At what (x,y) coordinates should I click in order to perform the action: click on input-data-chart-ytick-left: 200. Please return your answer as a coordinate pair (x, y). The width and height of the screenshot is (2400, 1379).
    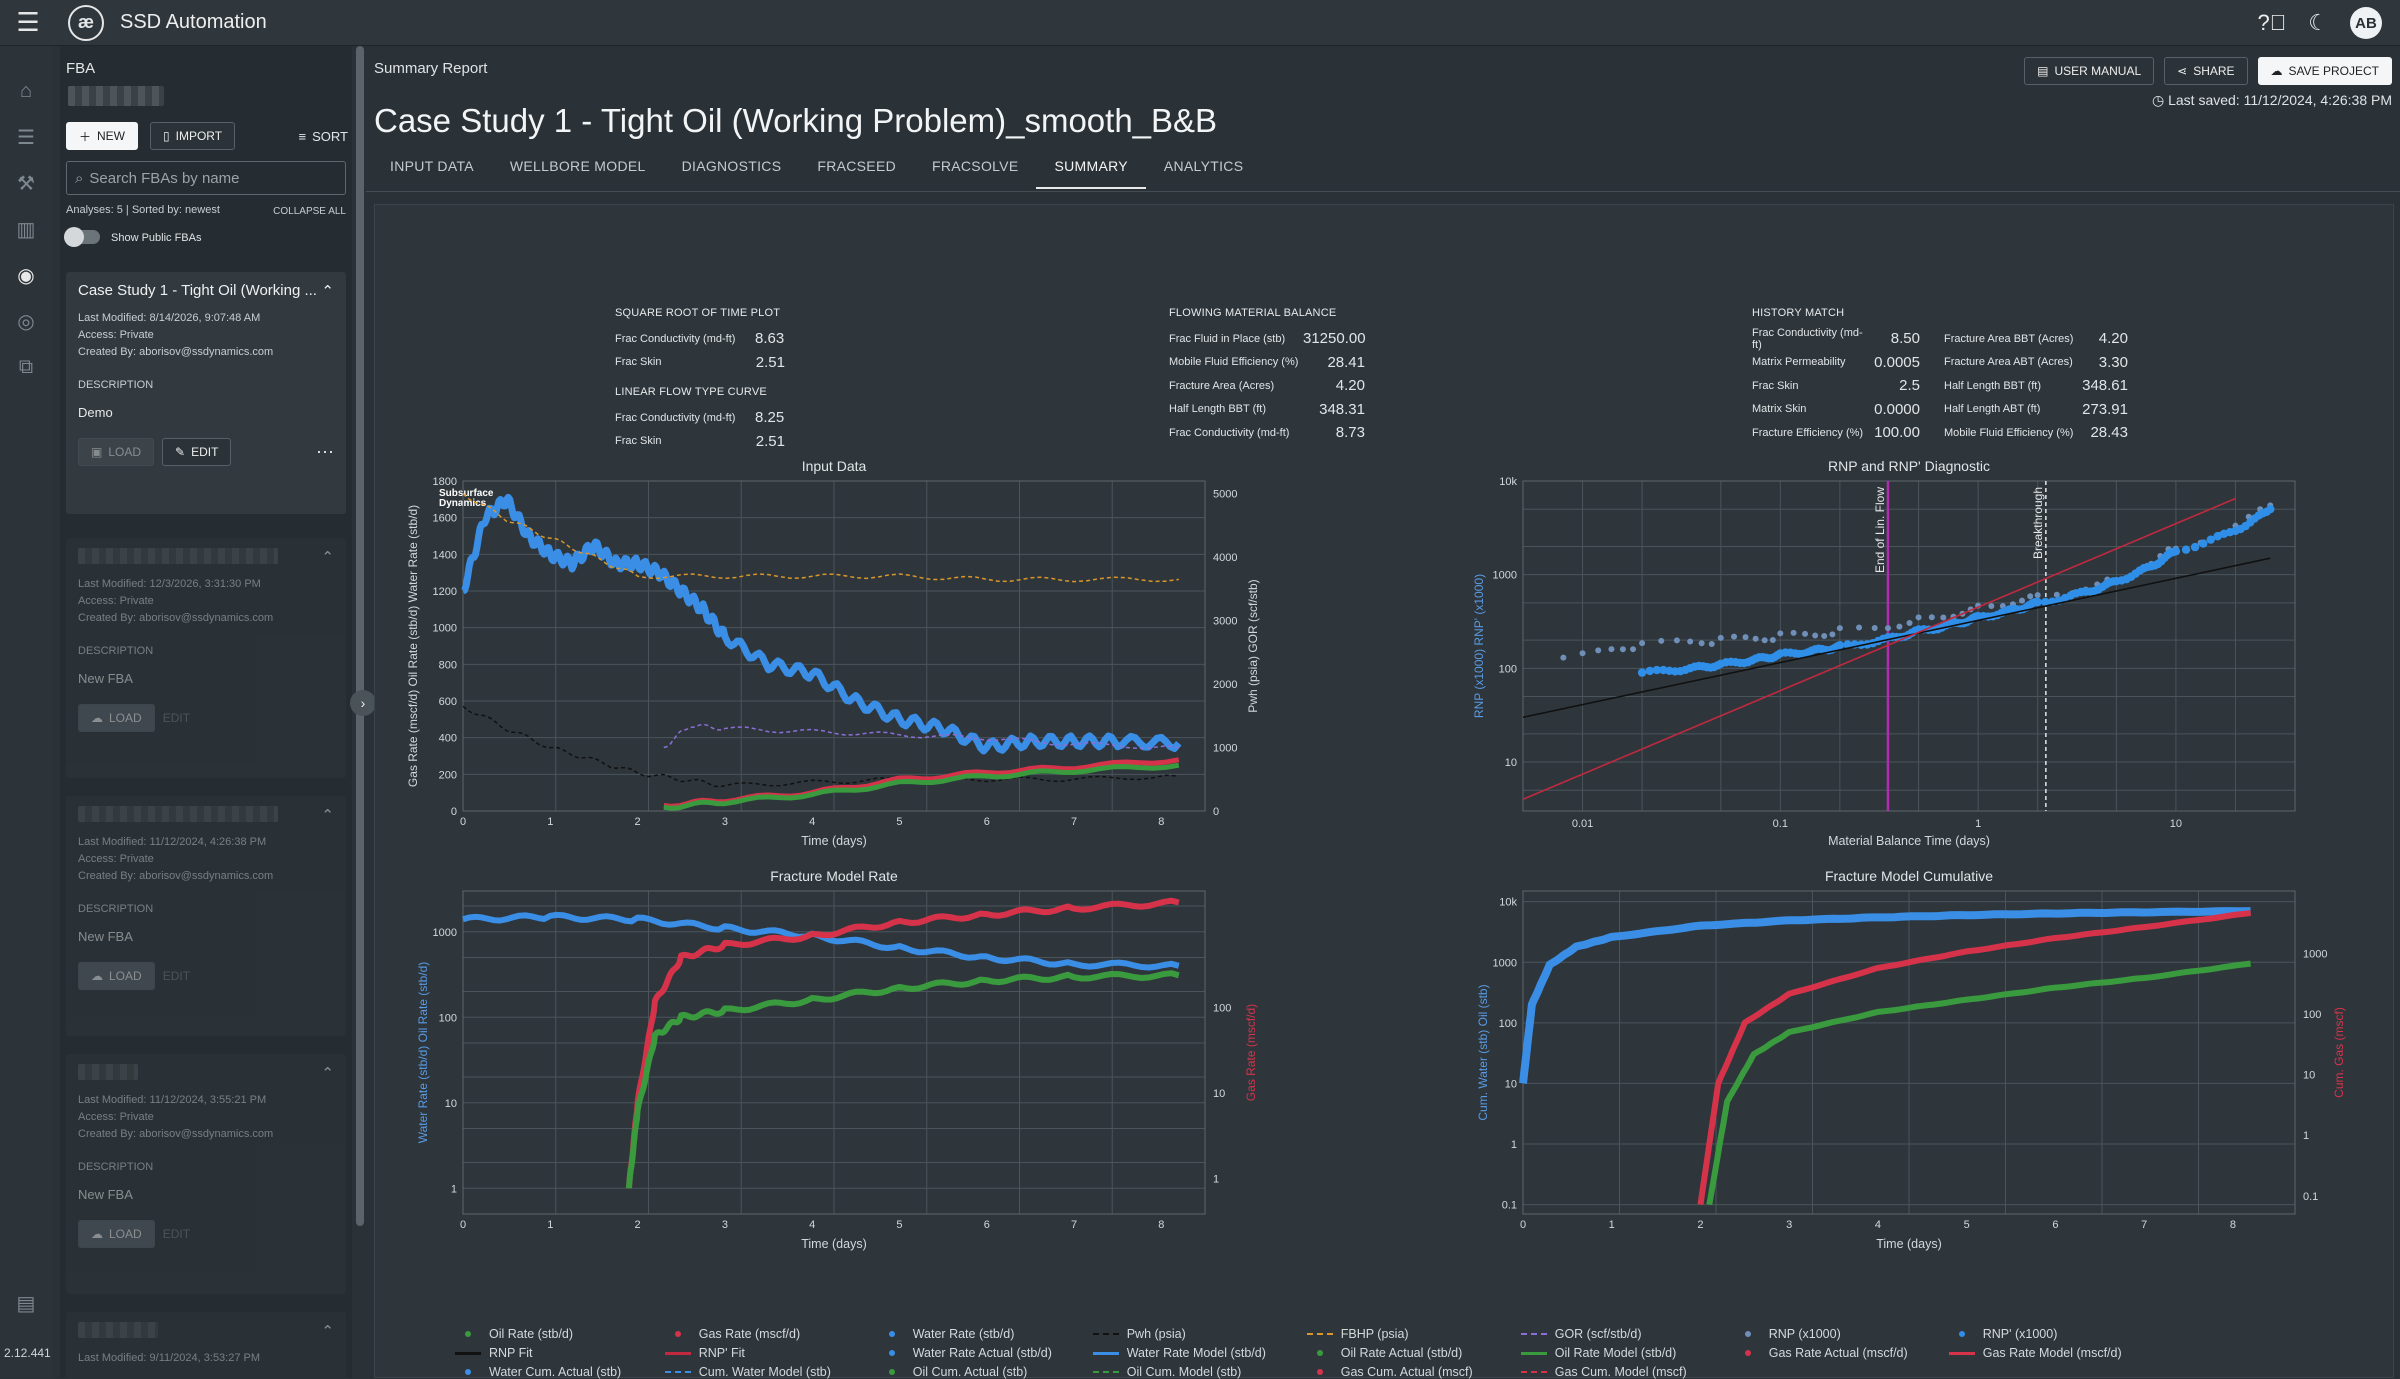
    Looking at the image, I should click on (448, 775).